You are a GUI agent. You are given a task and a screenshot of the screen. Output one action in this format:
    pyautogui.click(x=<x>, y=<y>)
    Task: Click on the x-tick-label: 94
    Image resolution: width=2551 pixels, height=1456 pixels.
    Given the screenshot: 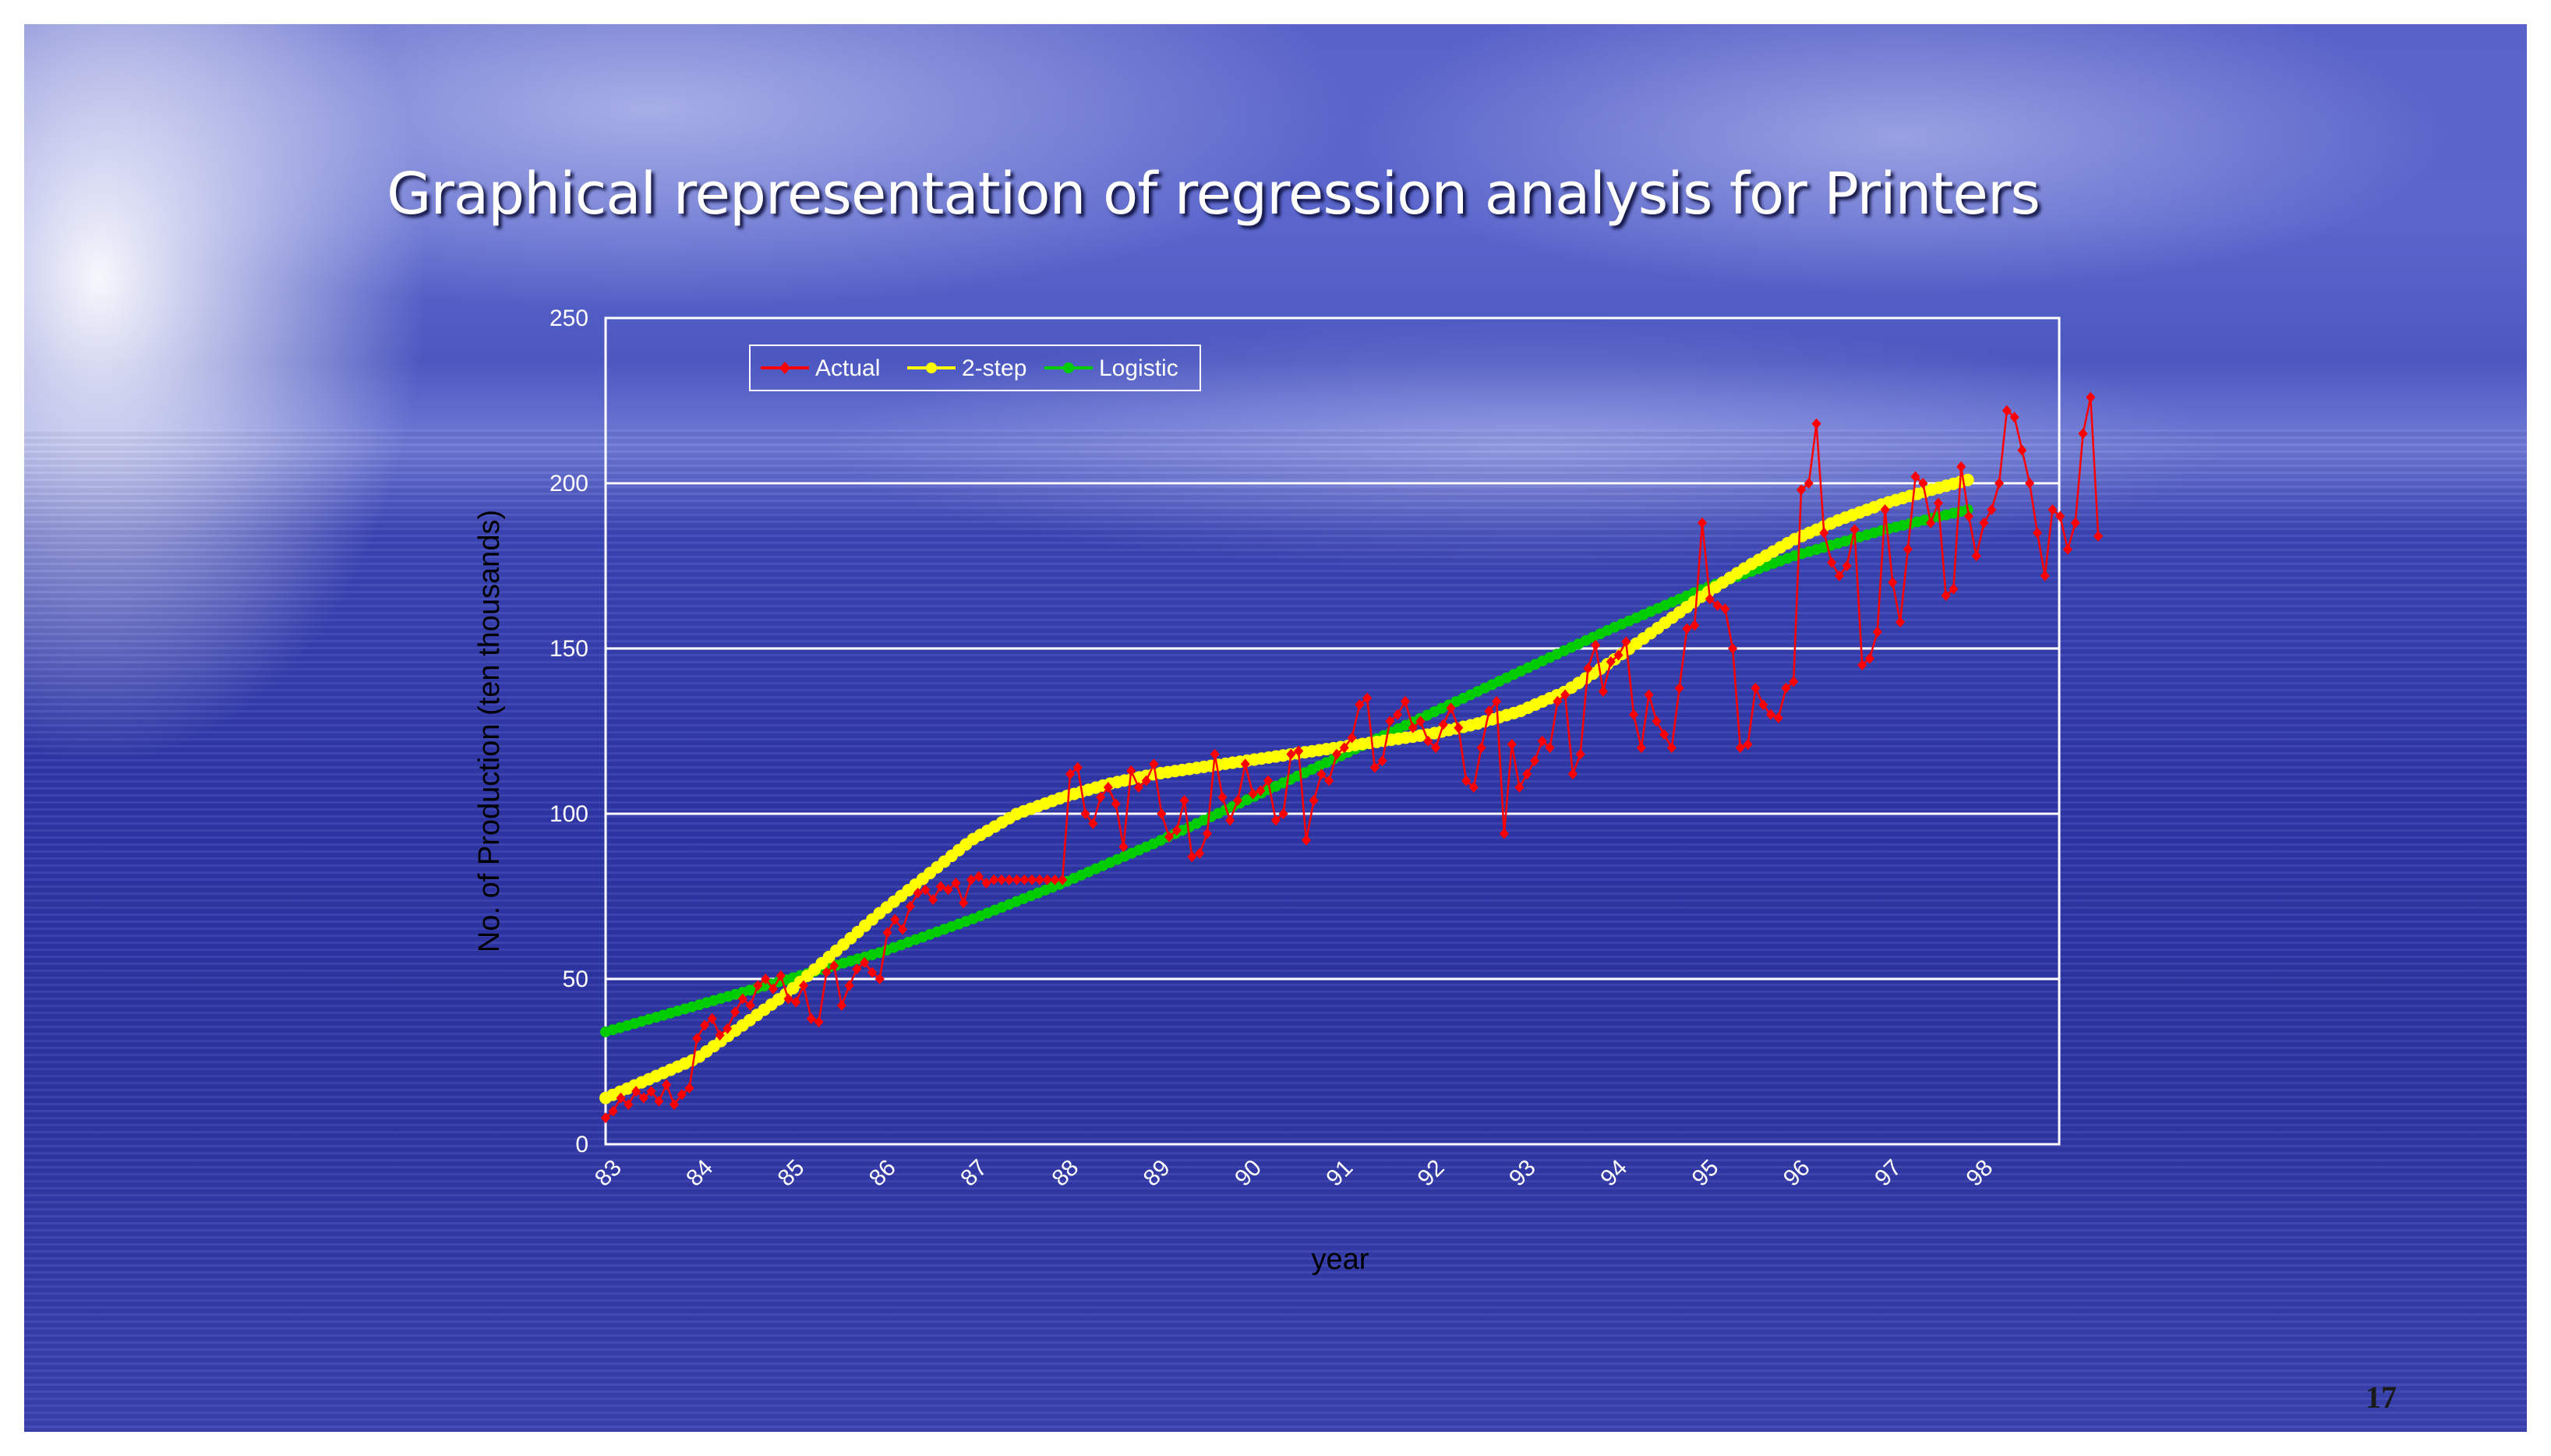 What is the action you would take?
    pyautogui.click(x=1613, y=1173)
    